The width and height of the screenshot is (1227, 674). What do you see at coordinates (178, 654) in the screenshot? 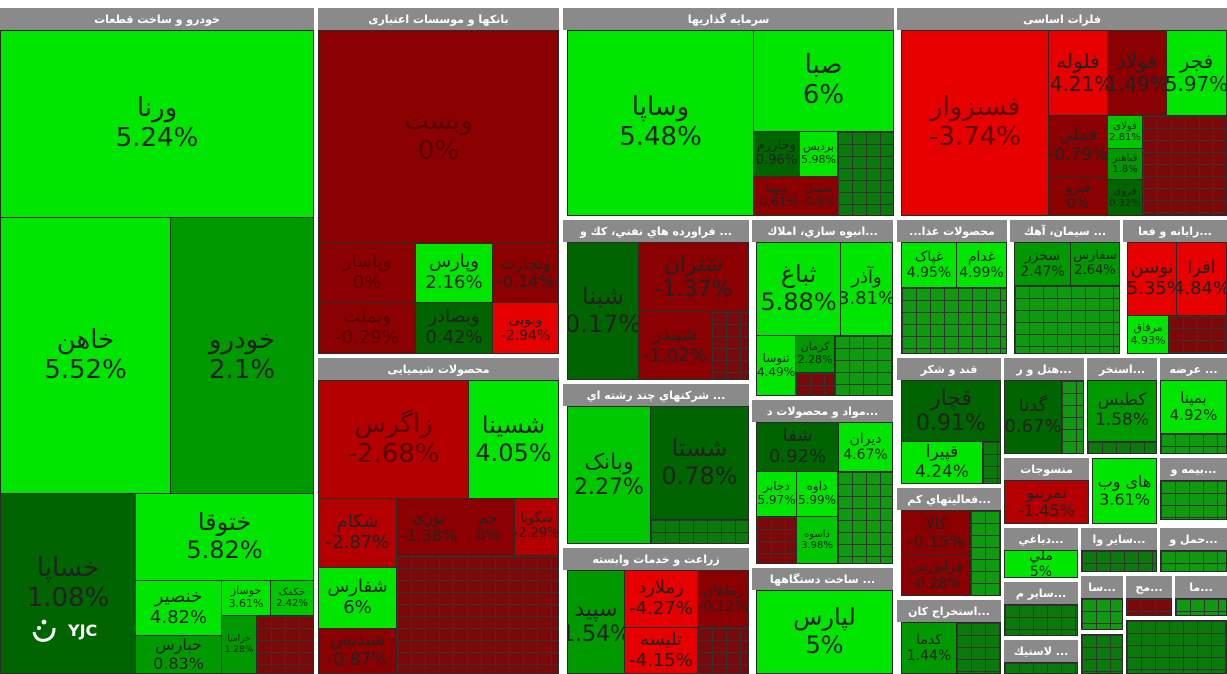
I see `stock-tile: حبارس 0.83%` at bounding box center [178, 654].